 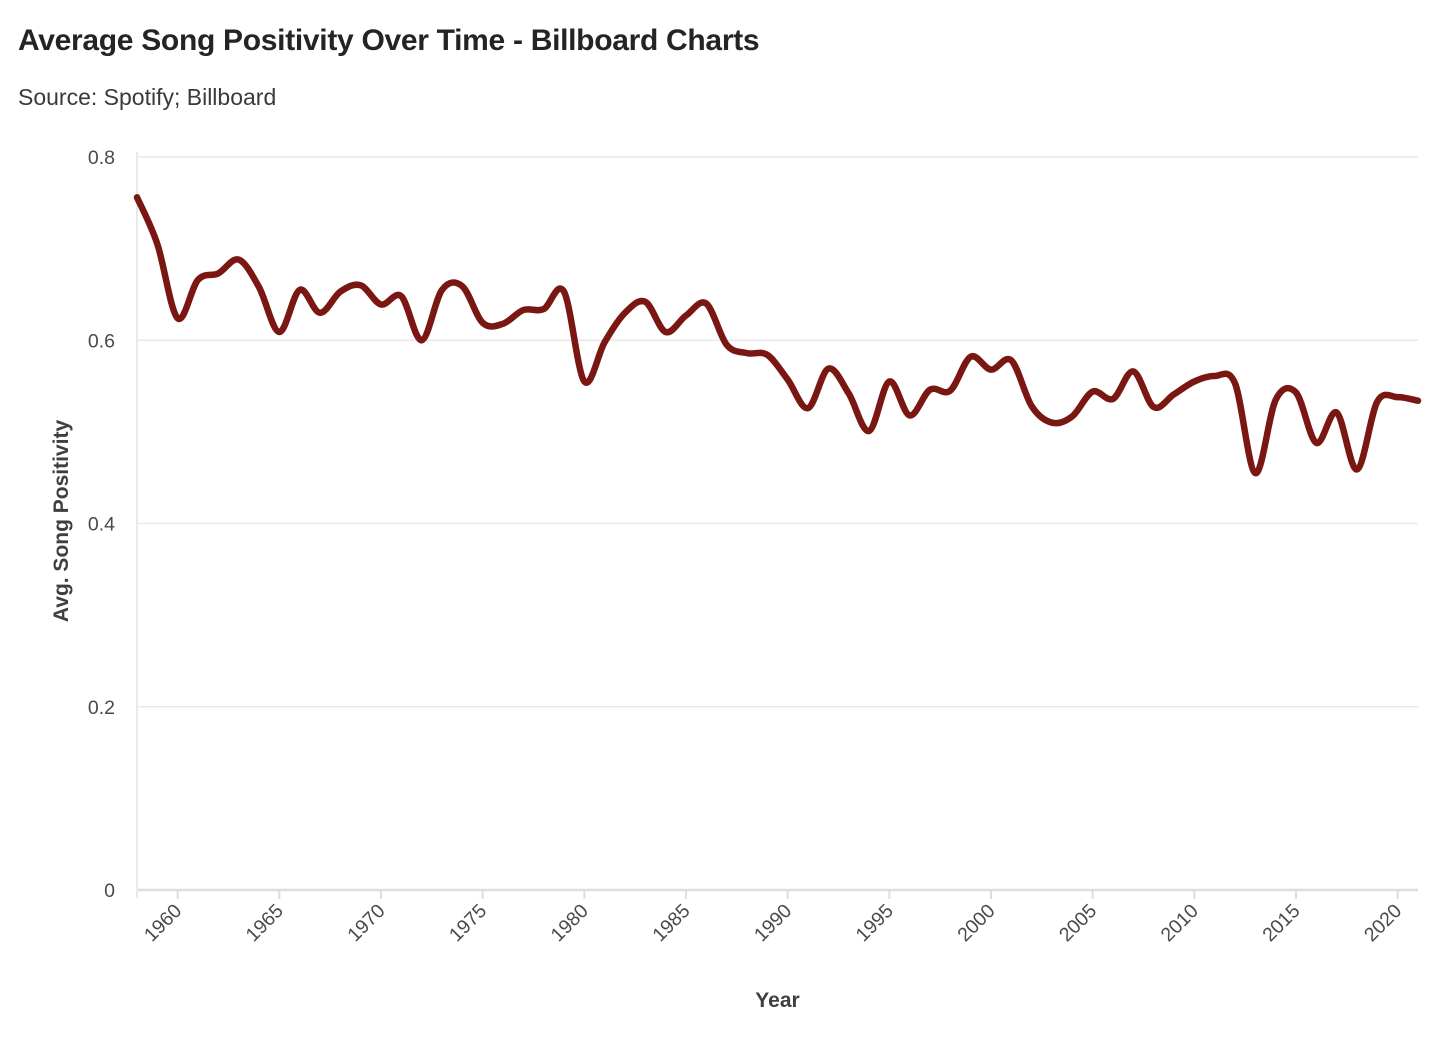 I want to click on x-tick-label: 2000, so click(x=976, y=923).